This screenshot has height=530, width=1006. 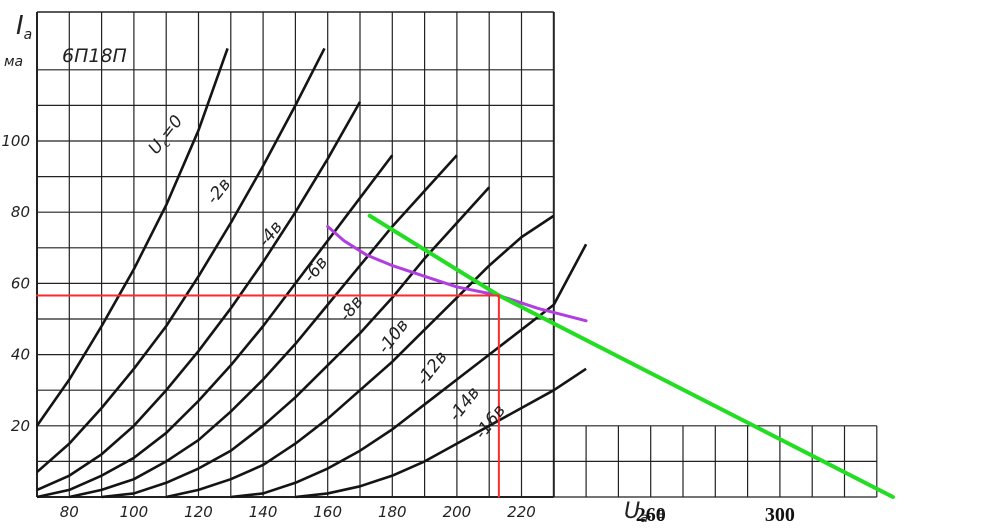 I want to click on grid-extension, so click(x=715, y=461).